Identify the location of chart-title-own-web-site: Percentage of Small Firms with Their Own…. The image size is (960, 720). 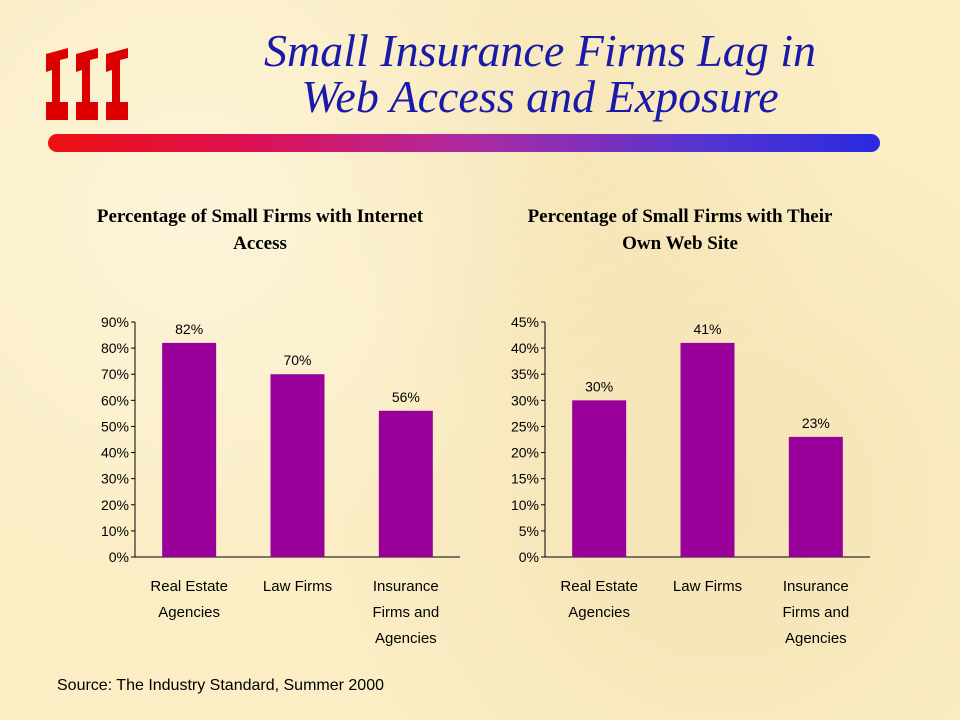
(680, 230).